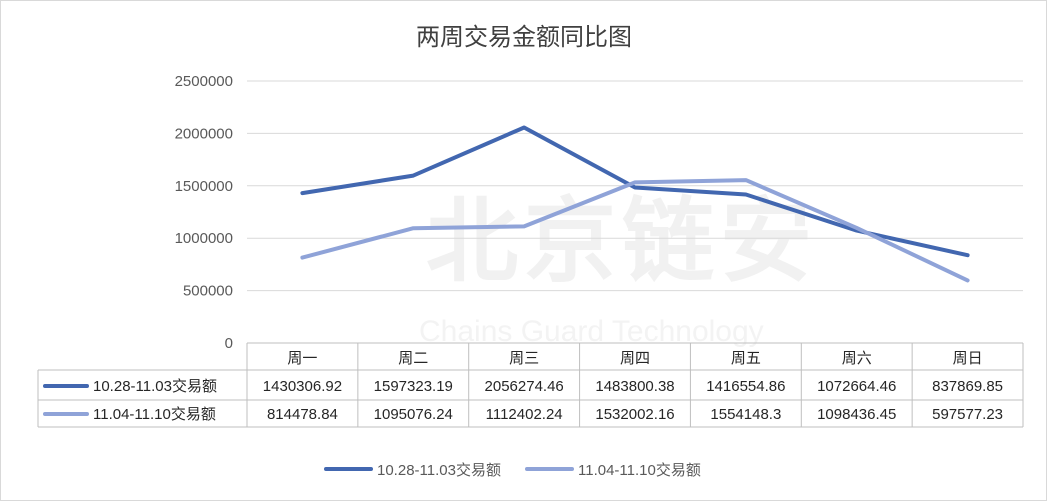  What do you see at coordinates (856, 386) in the screenshot?
I see `data-label: 1072664.46` at bounding box center [856, 386].